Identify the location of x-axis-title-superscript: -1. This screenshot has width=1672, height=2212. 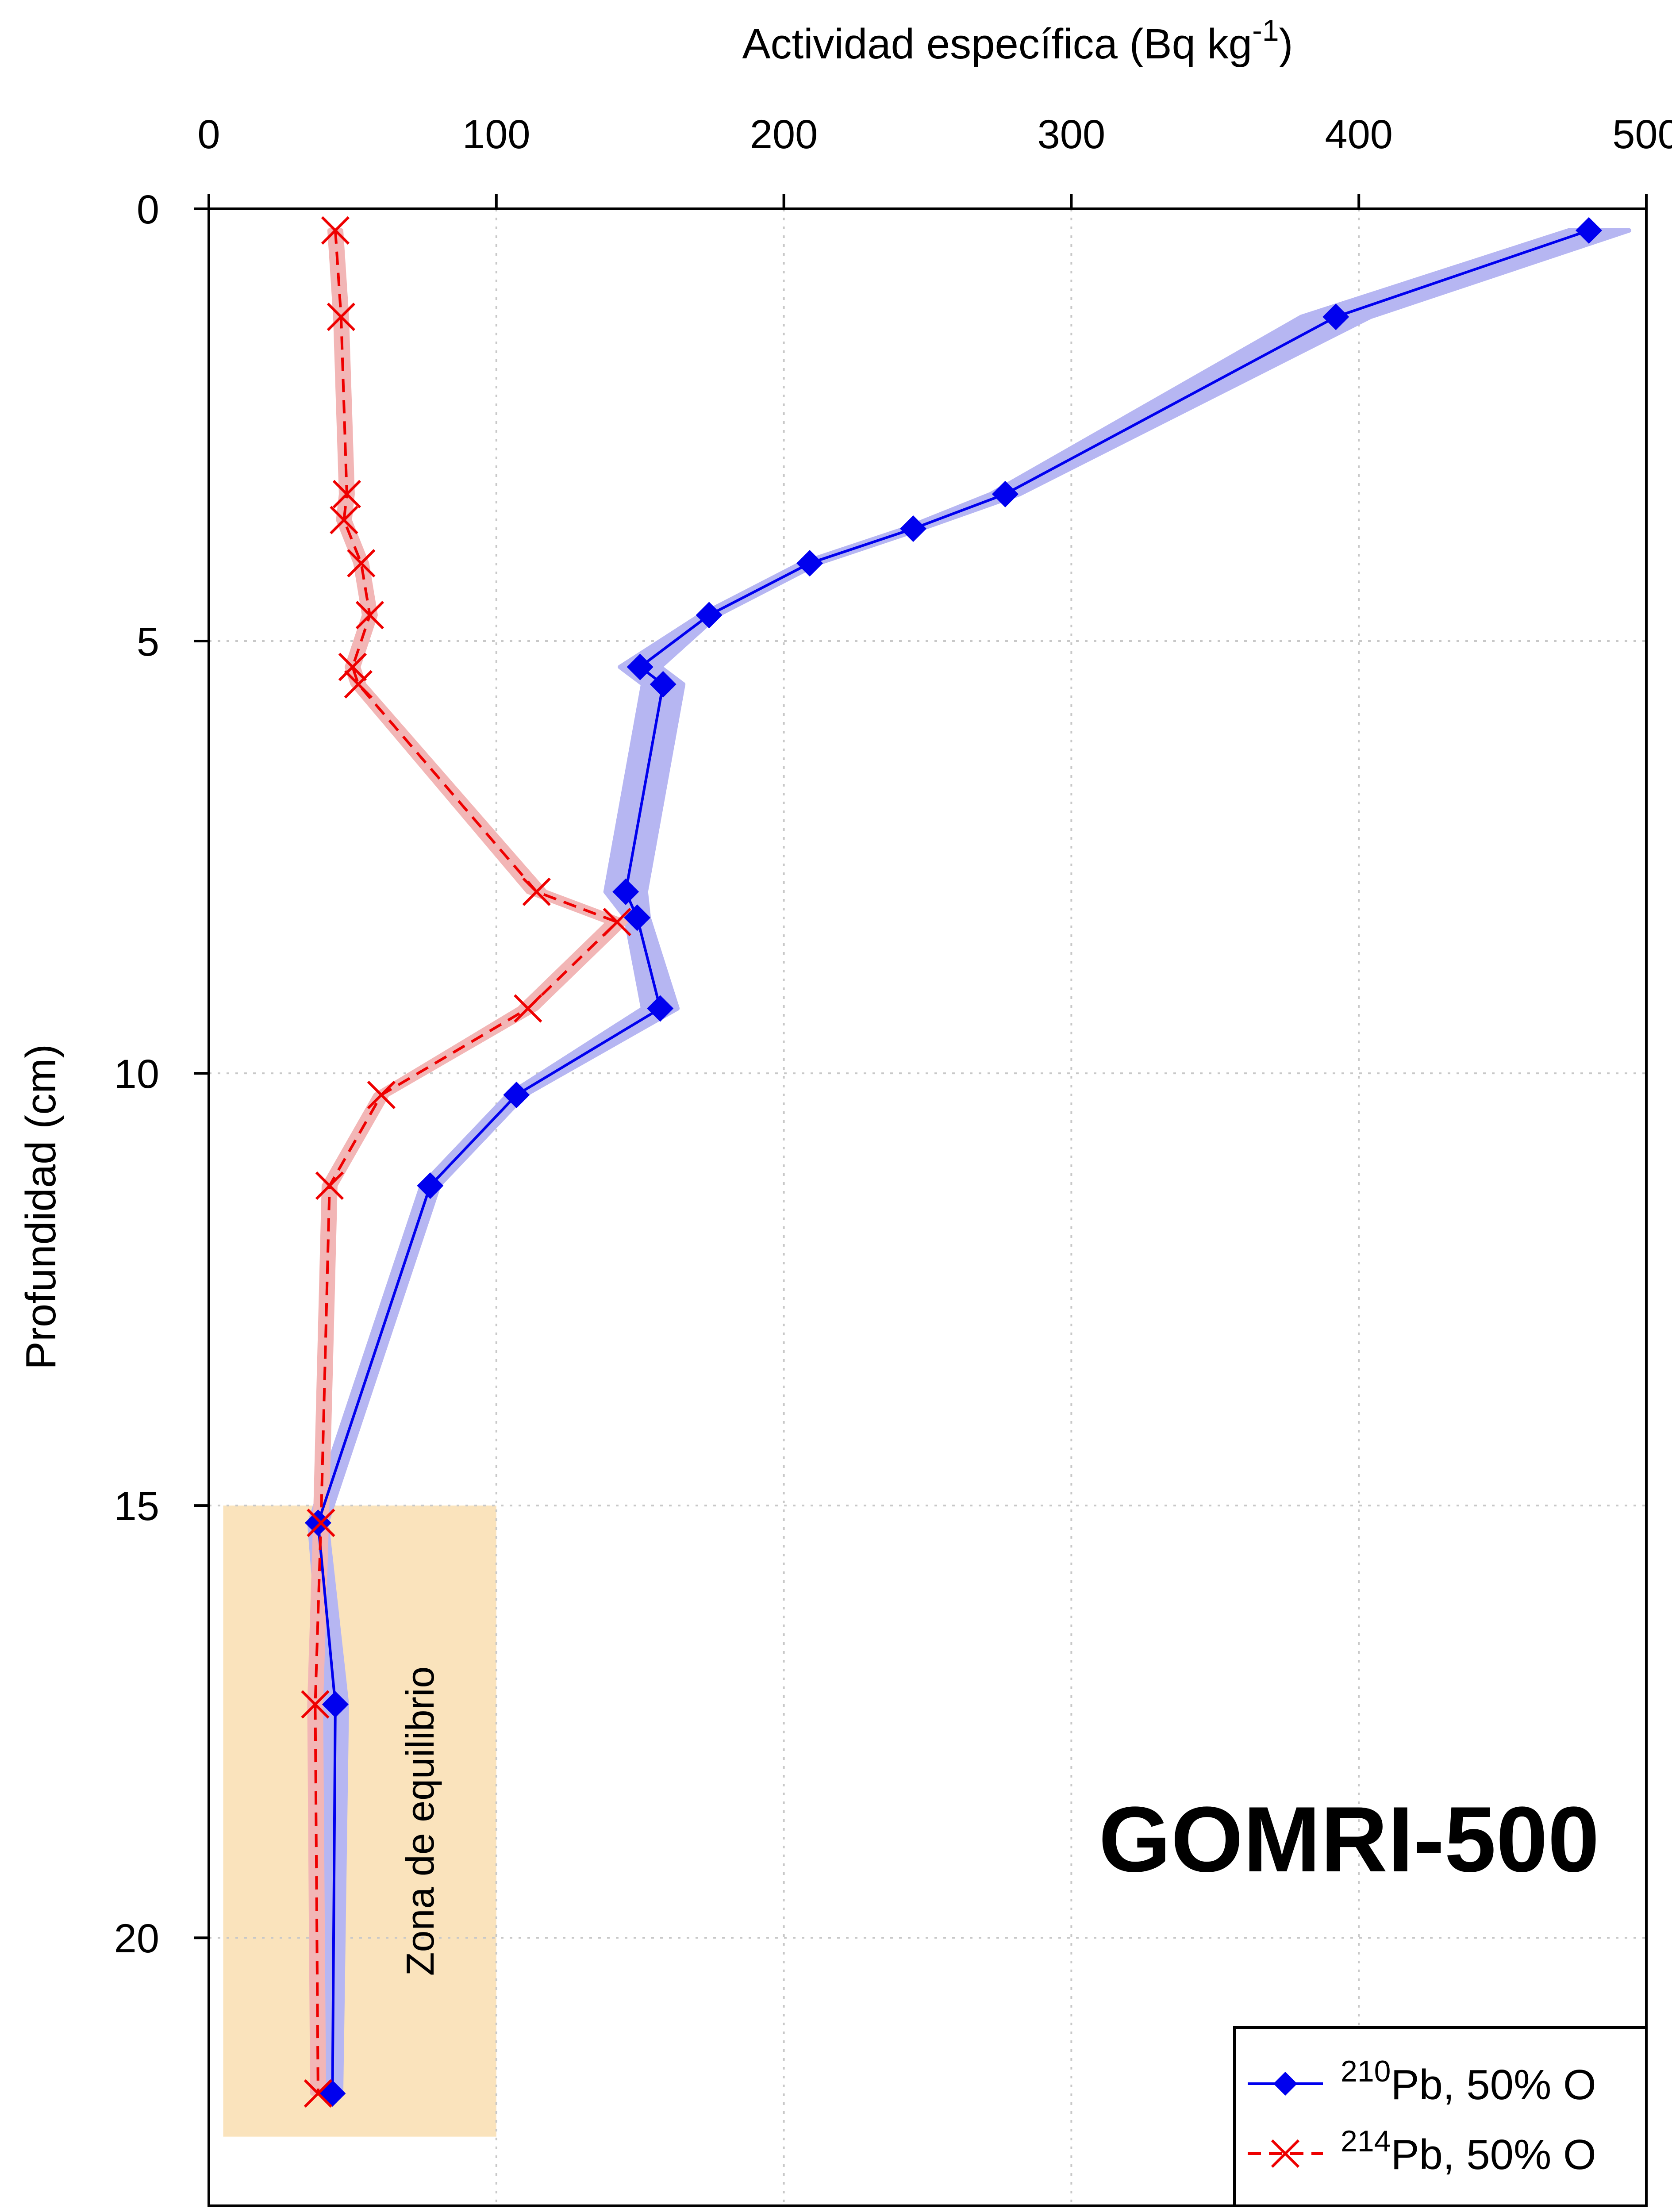
(1265, 31).